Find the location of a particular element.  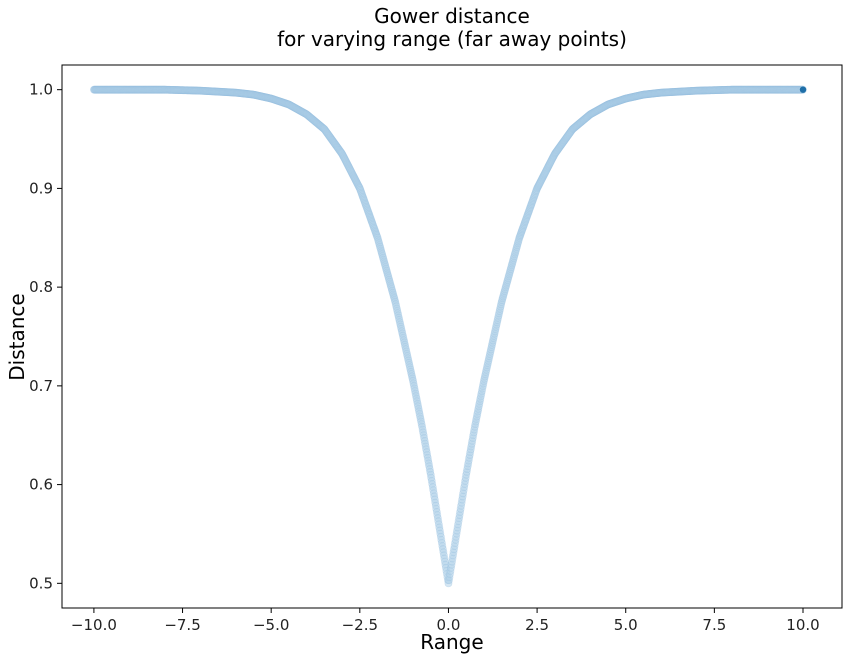

x-tick-label: −7.5 is located at coordinates (182, 625).